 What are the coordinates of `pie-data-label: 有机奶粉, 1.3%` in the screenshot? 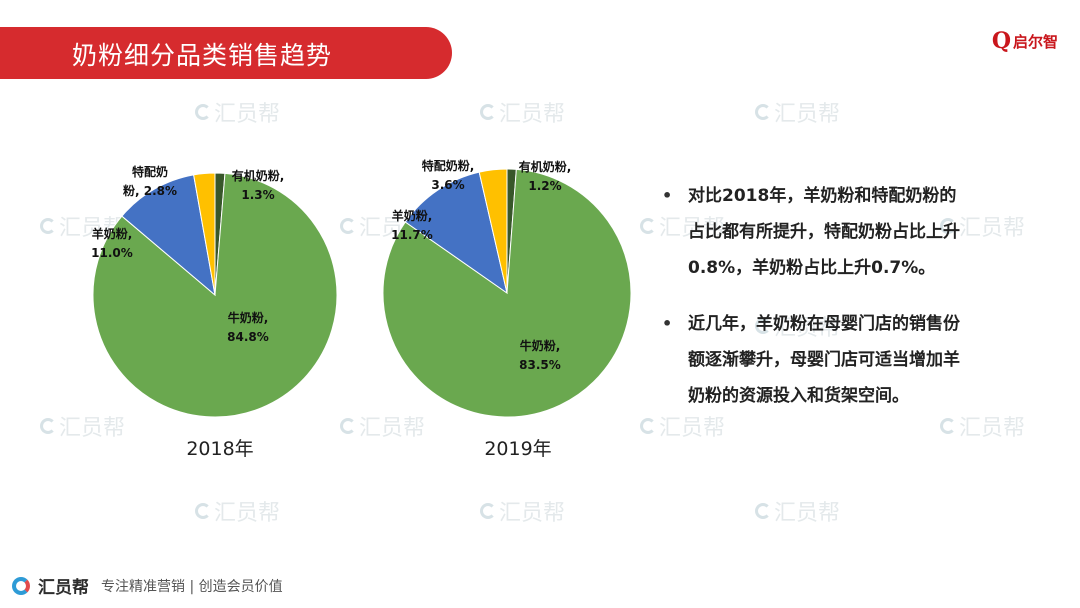 It's located at (258, 185).